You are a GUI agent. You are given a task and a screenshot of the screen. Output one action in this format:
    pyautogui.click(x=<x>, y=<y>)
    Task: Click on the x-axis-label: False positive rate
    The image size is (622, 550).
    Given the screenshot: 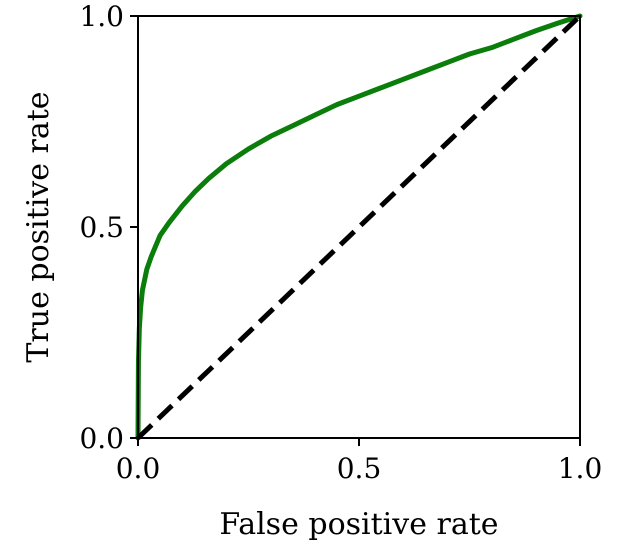 What is the action you would take?
    pyautogui.click(x=358, y=524)
    